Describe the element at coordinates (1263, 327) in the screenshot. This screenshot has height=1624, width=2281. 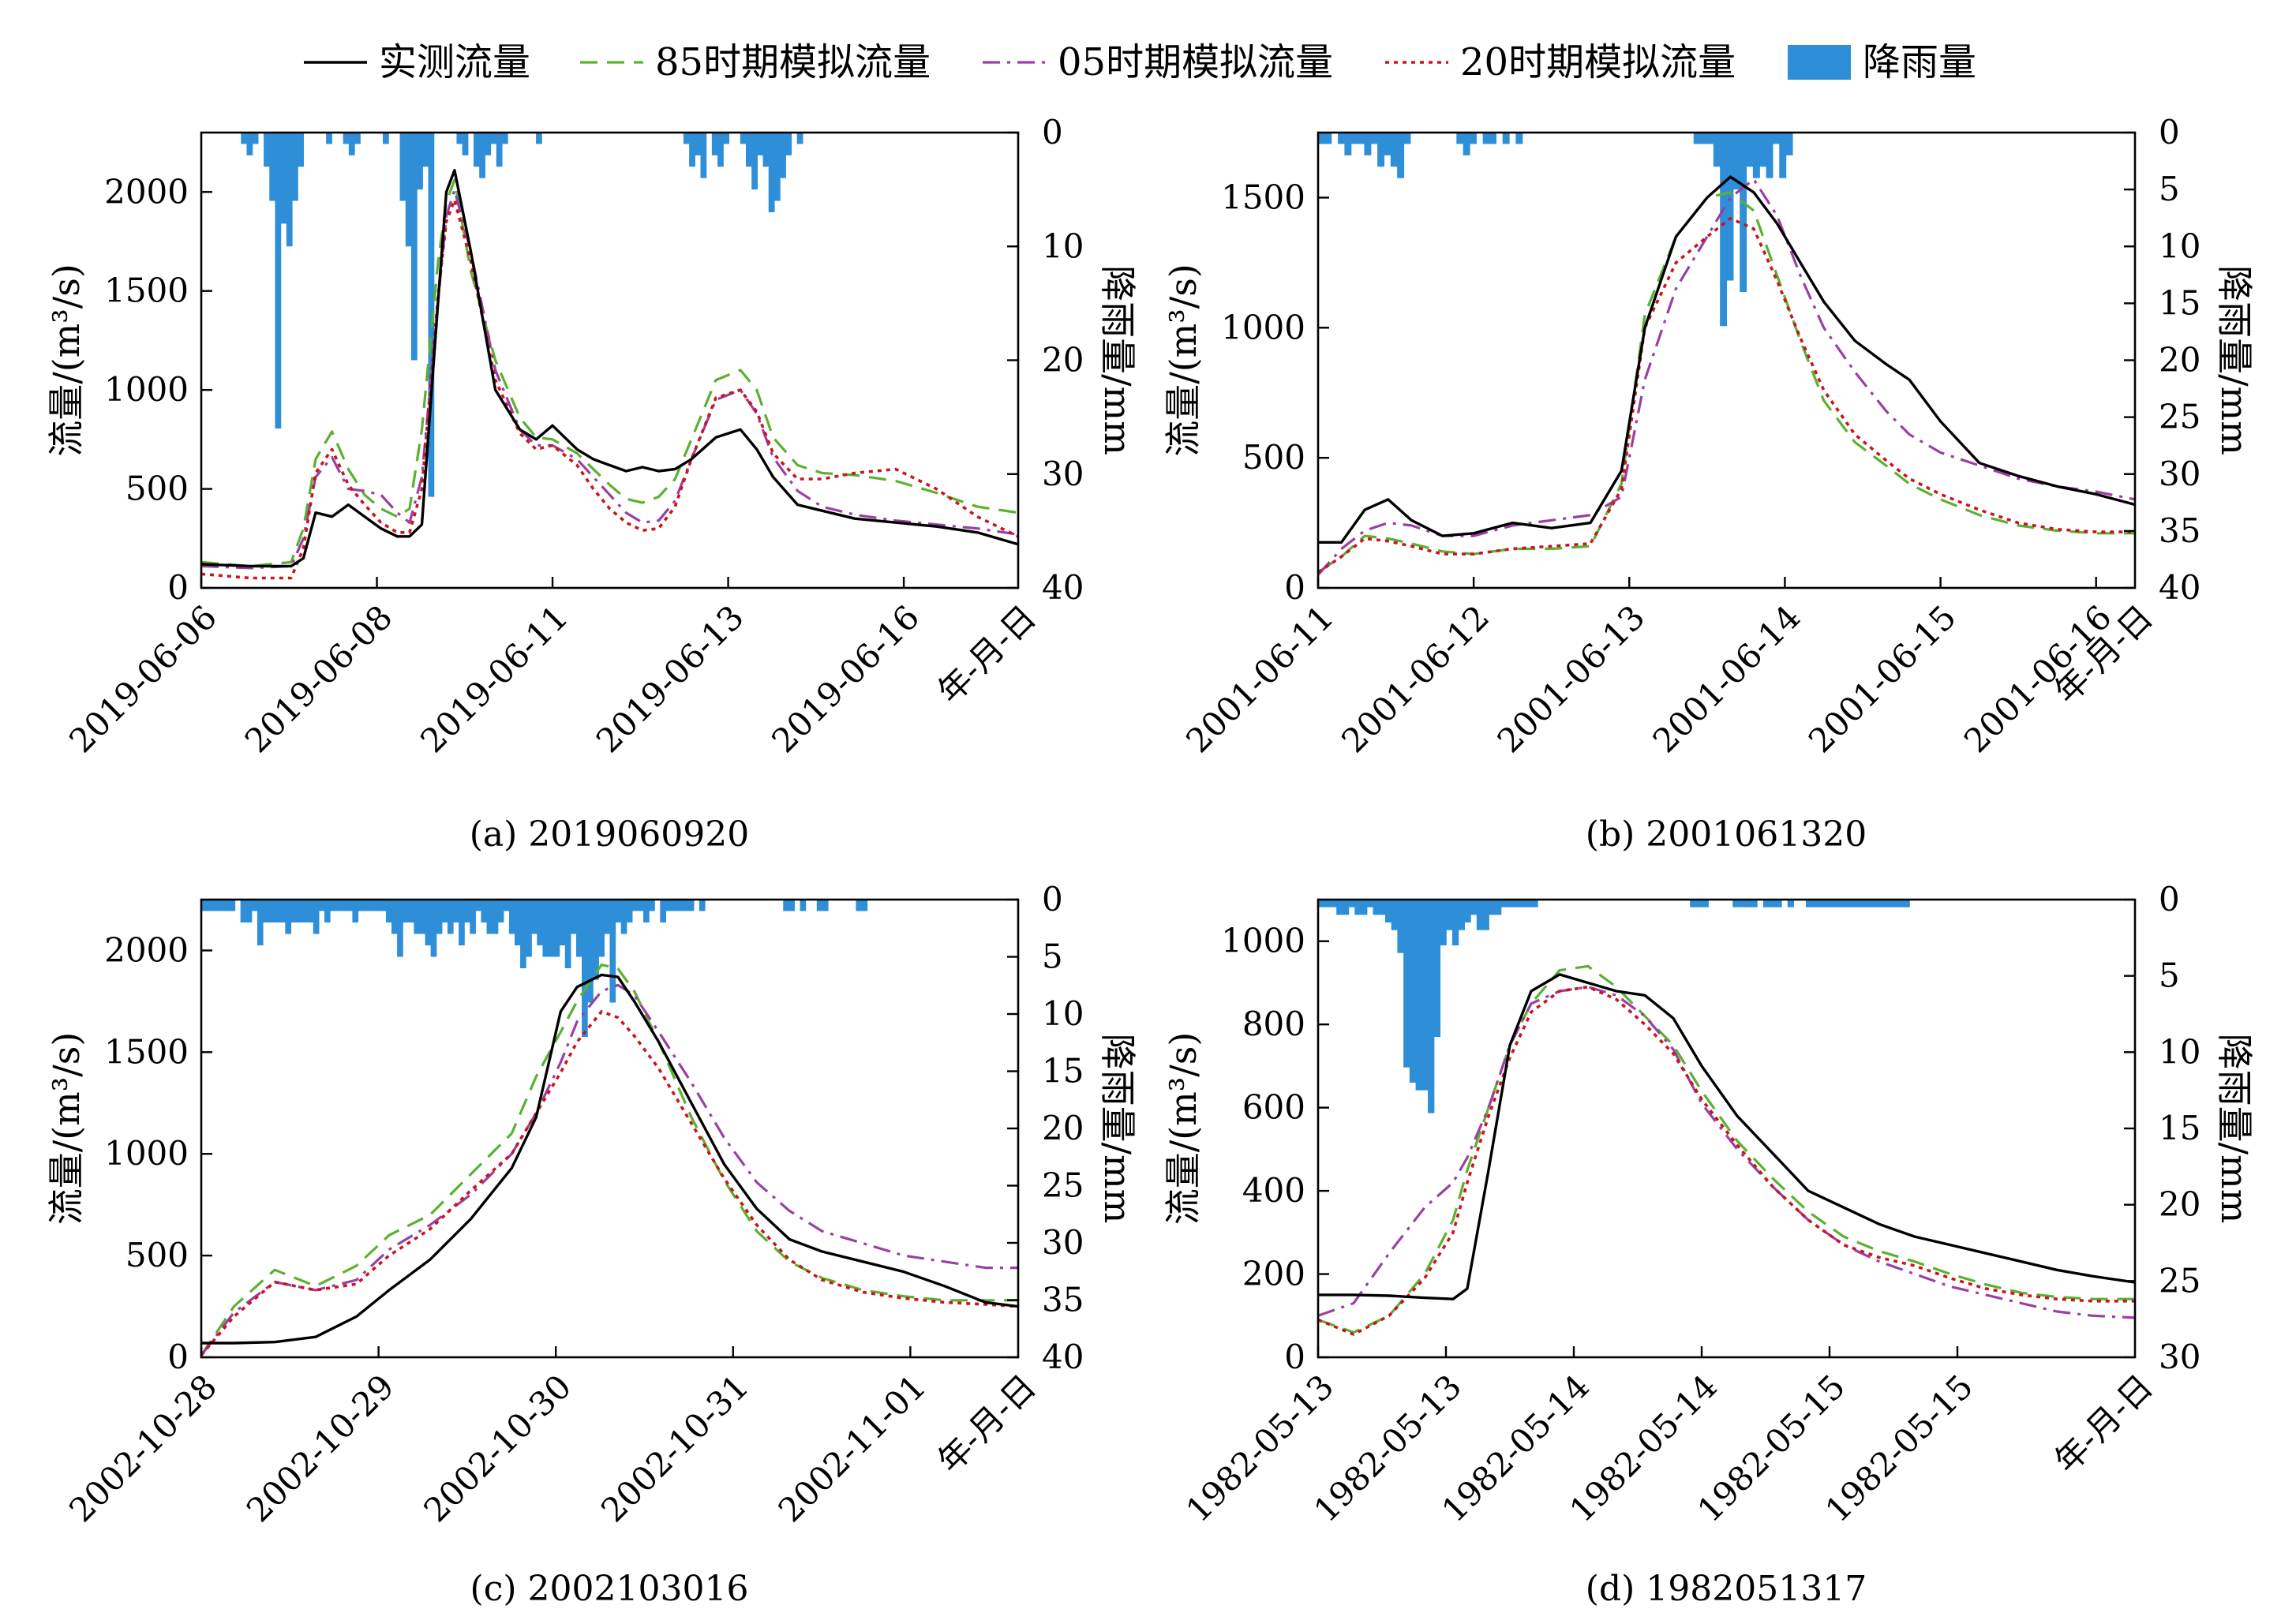
I see `y-tick-label: 1000` at that location.